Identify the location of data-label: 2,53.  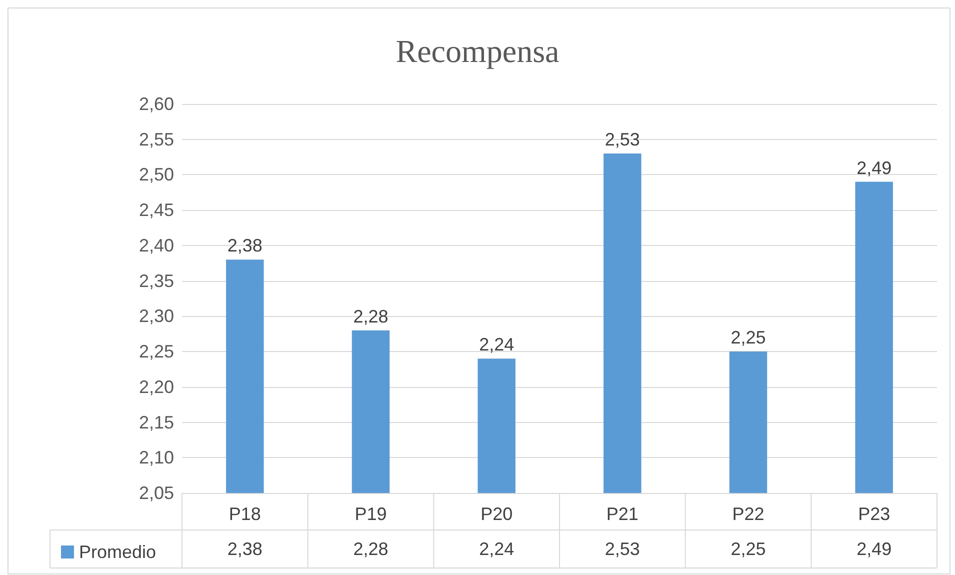
(622, 549).